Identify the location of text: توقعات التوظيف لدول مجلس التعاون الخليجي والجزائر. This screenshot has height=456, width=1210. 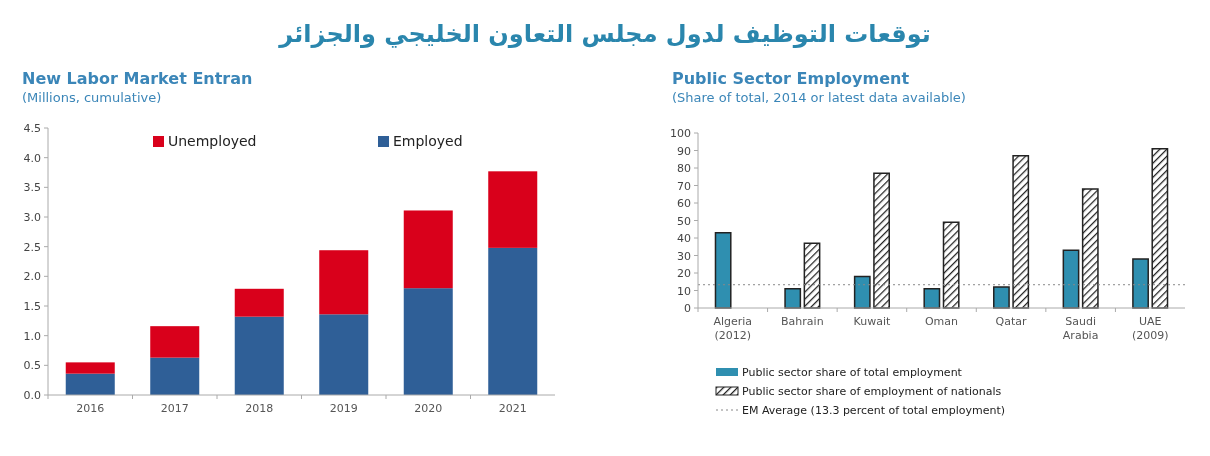
(604, 34).